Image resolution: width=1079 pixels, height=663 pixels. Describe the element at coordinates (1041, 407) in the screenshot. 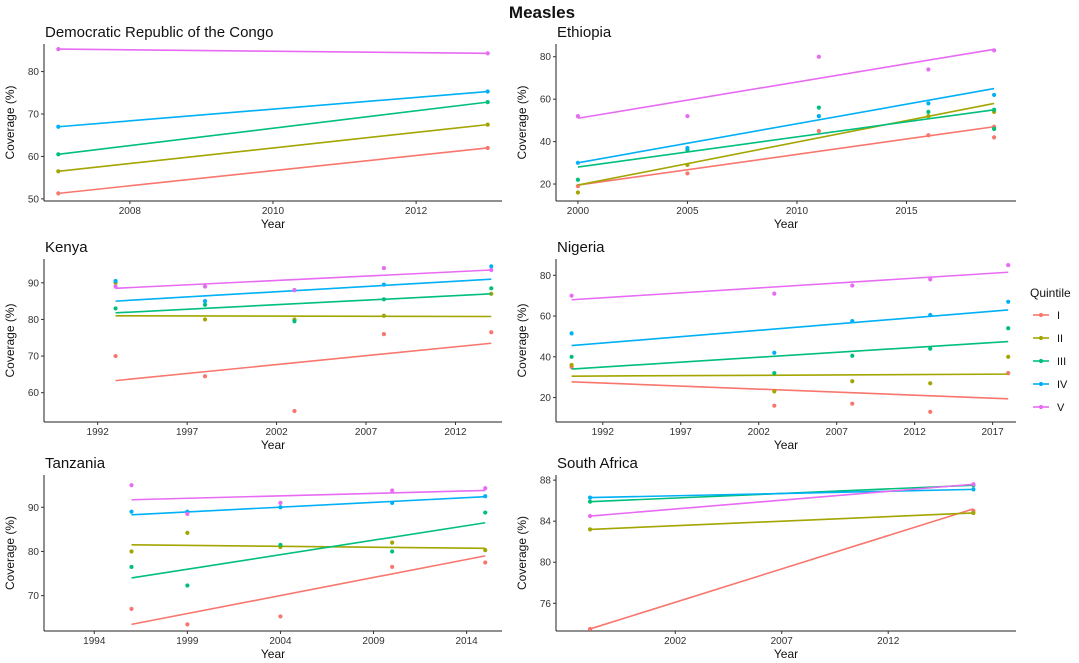

I see `legend-key-point` at that location.